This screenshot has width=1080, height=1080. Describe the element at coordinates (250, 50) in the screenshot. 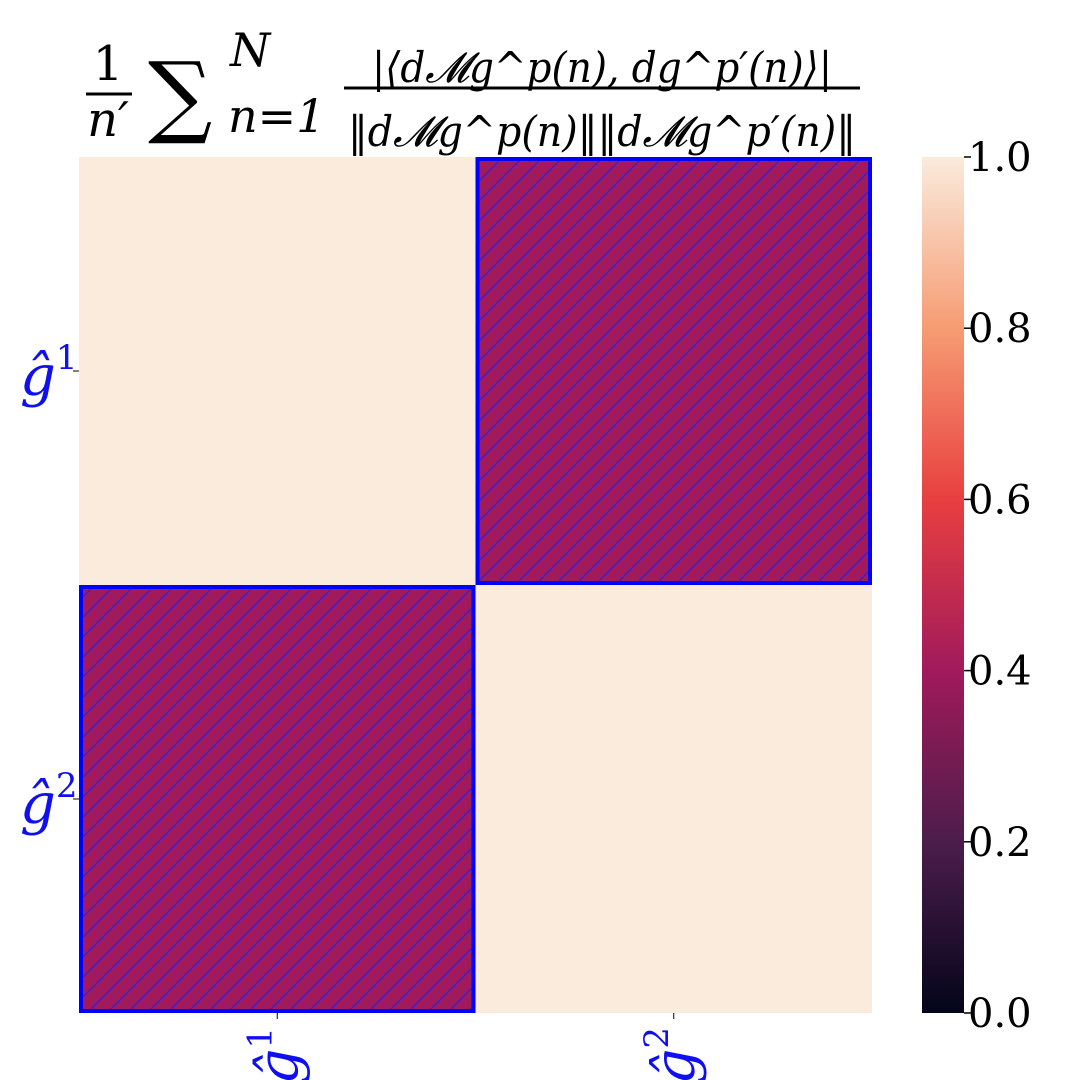

I see `title-sum-upper: N` at that location.